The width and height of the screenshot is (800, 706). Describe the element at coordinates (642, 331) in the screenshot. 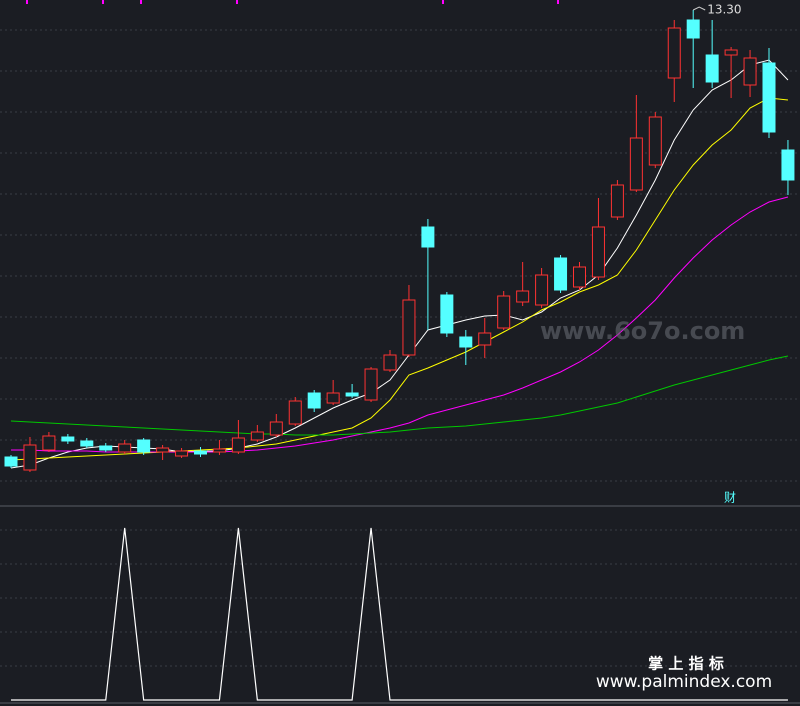

I see `watermark-site: www.6o7o.com` at that location.